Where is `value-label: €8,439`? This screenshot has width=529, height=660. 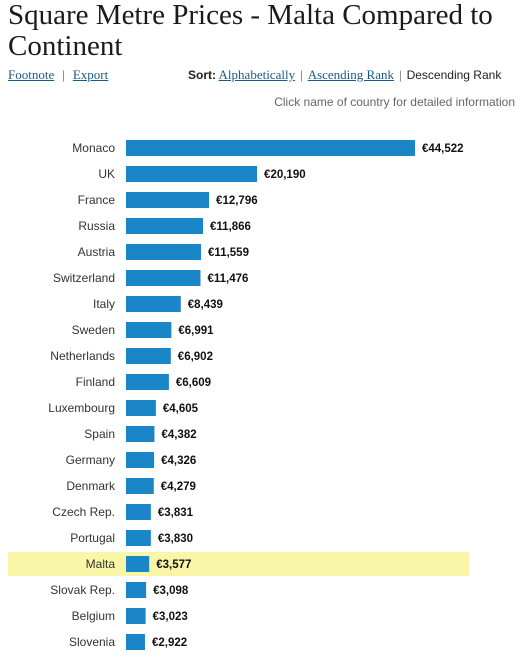
value-label: €8,439 is located at coordinates (205, 305).